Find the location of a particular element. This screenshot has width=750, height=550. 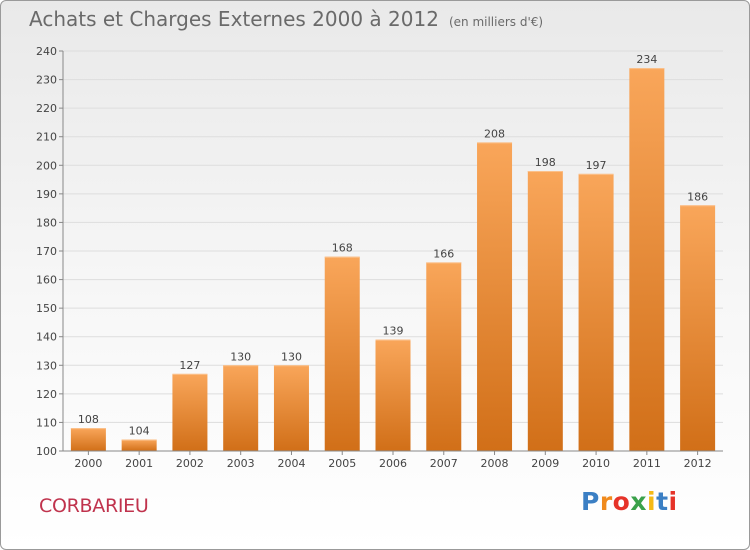

y-tick-label: 200 is located at coordinates (46, 165).